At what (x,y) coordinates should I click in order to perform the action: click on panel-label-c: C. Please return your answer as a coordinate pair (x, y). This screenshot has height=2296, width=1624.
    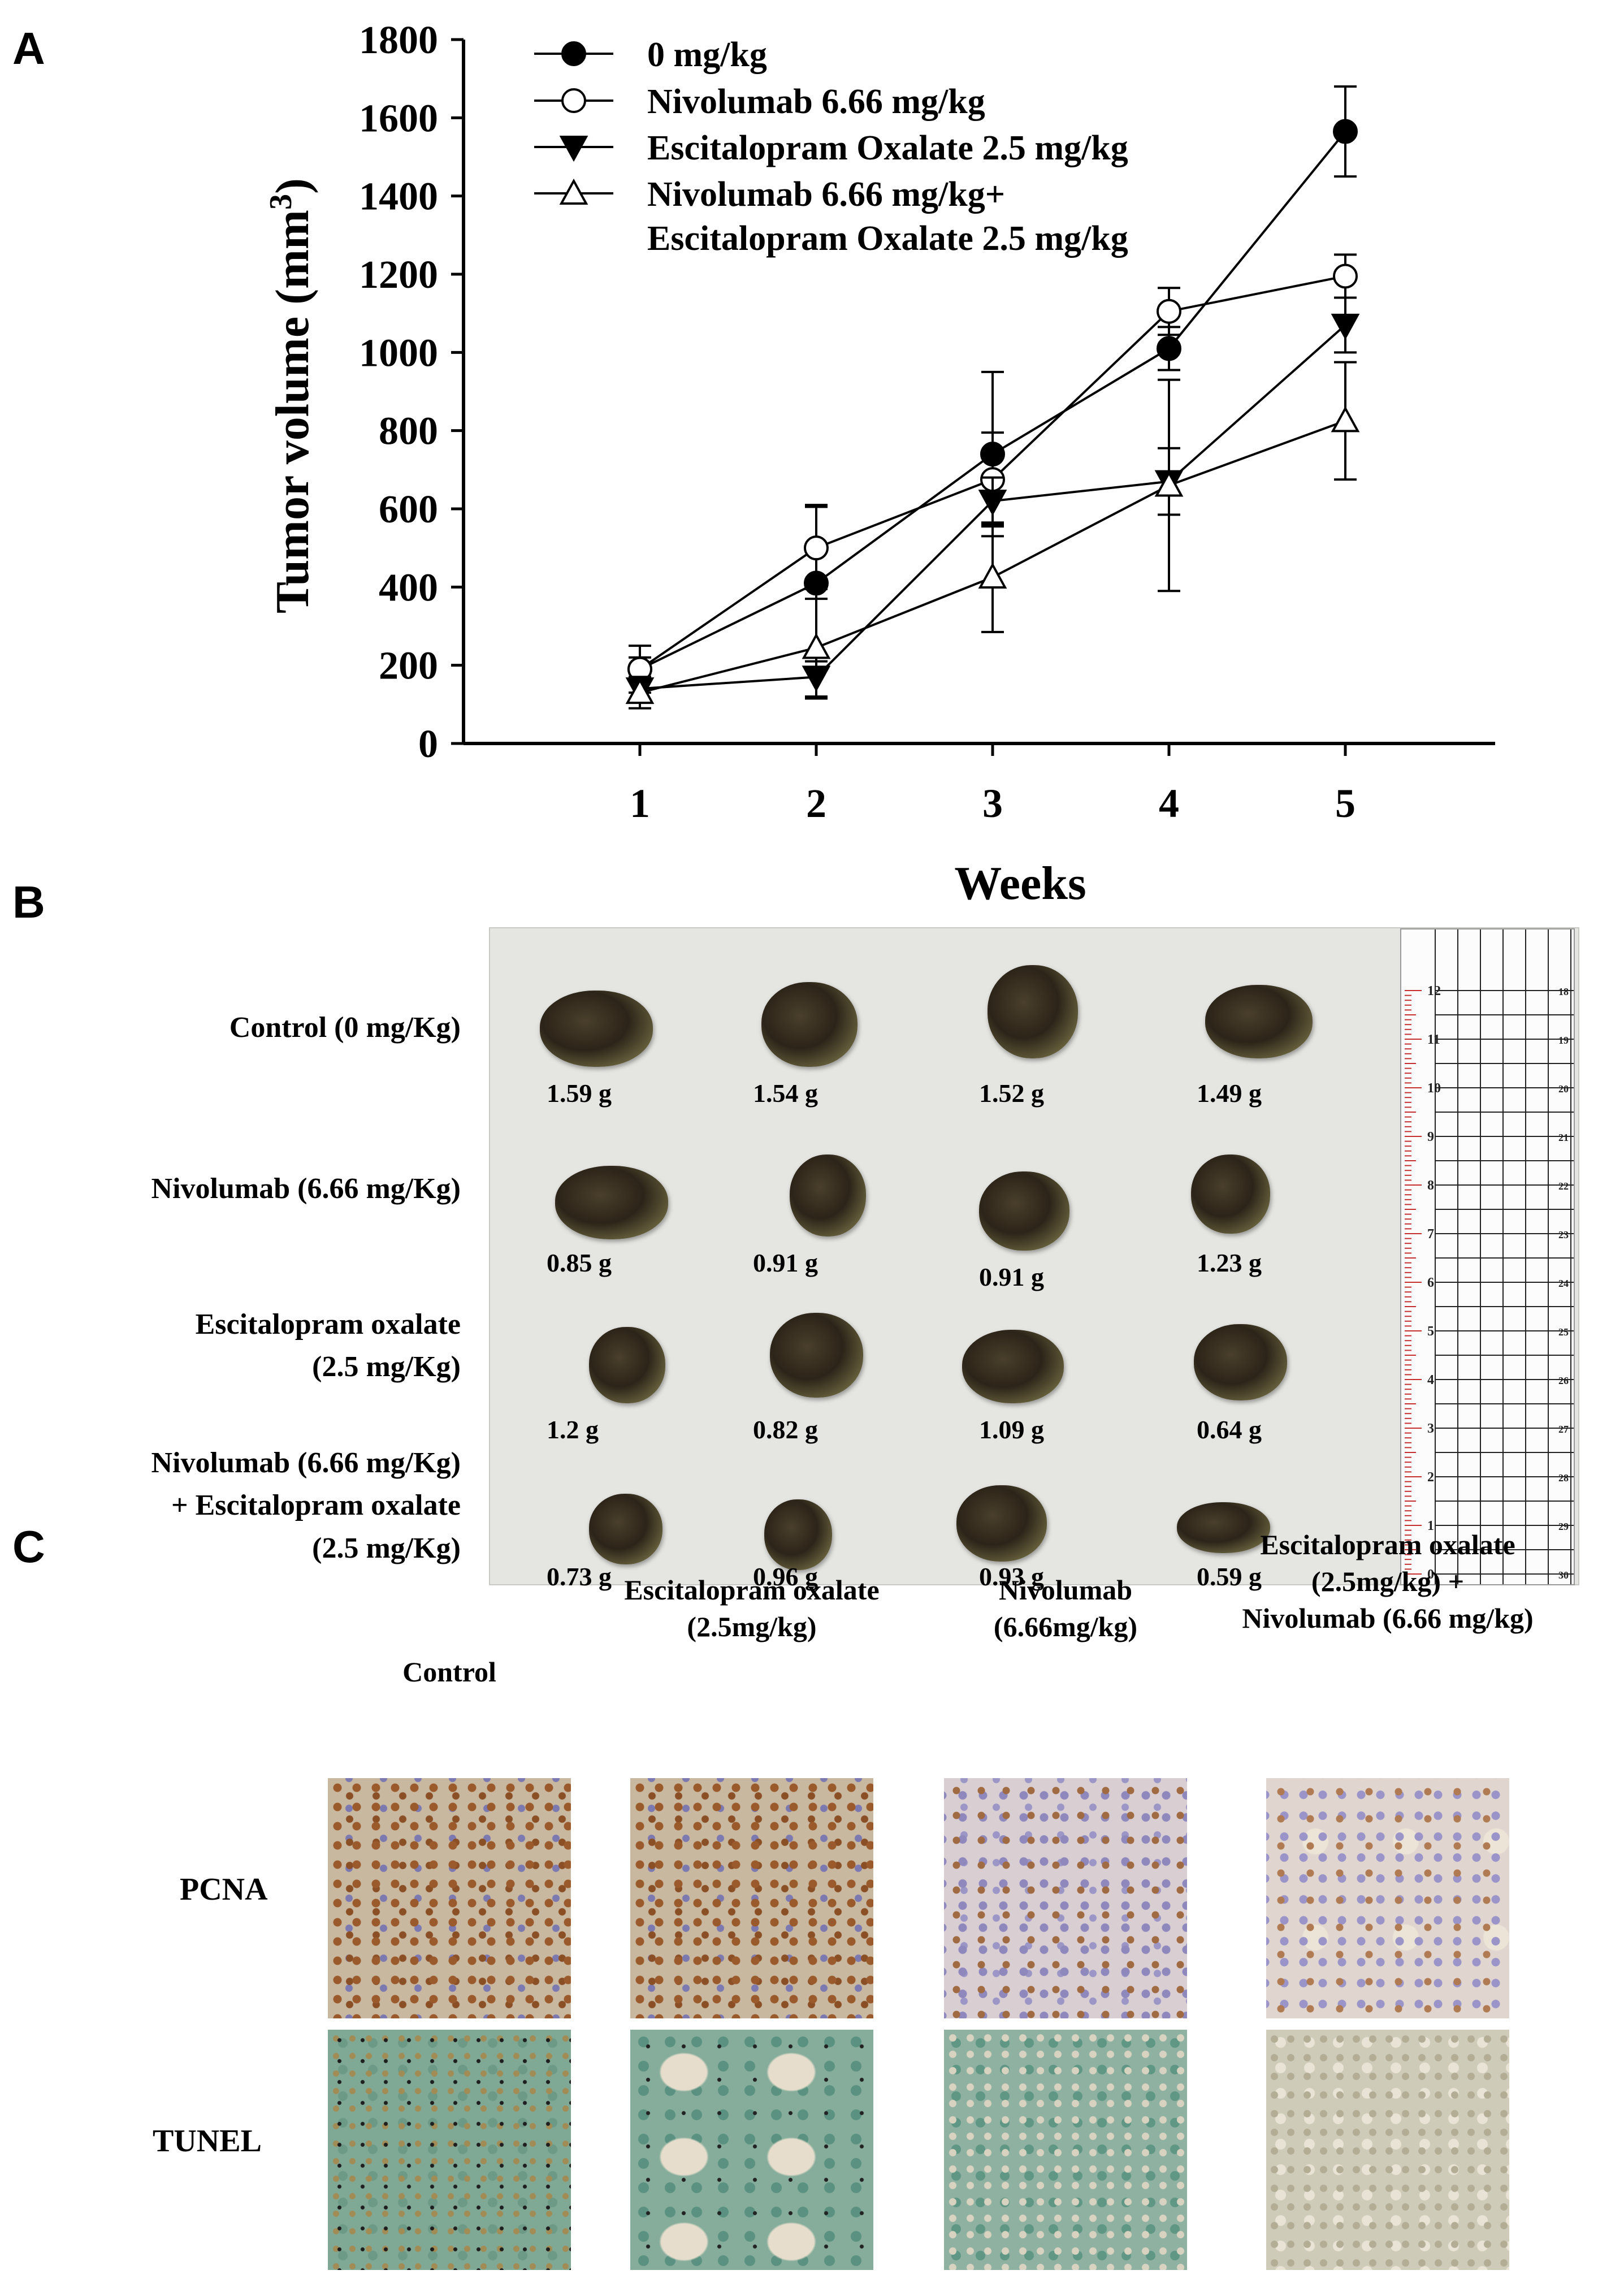
    Looking at the image, I should click on (28, 1546).